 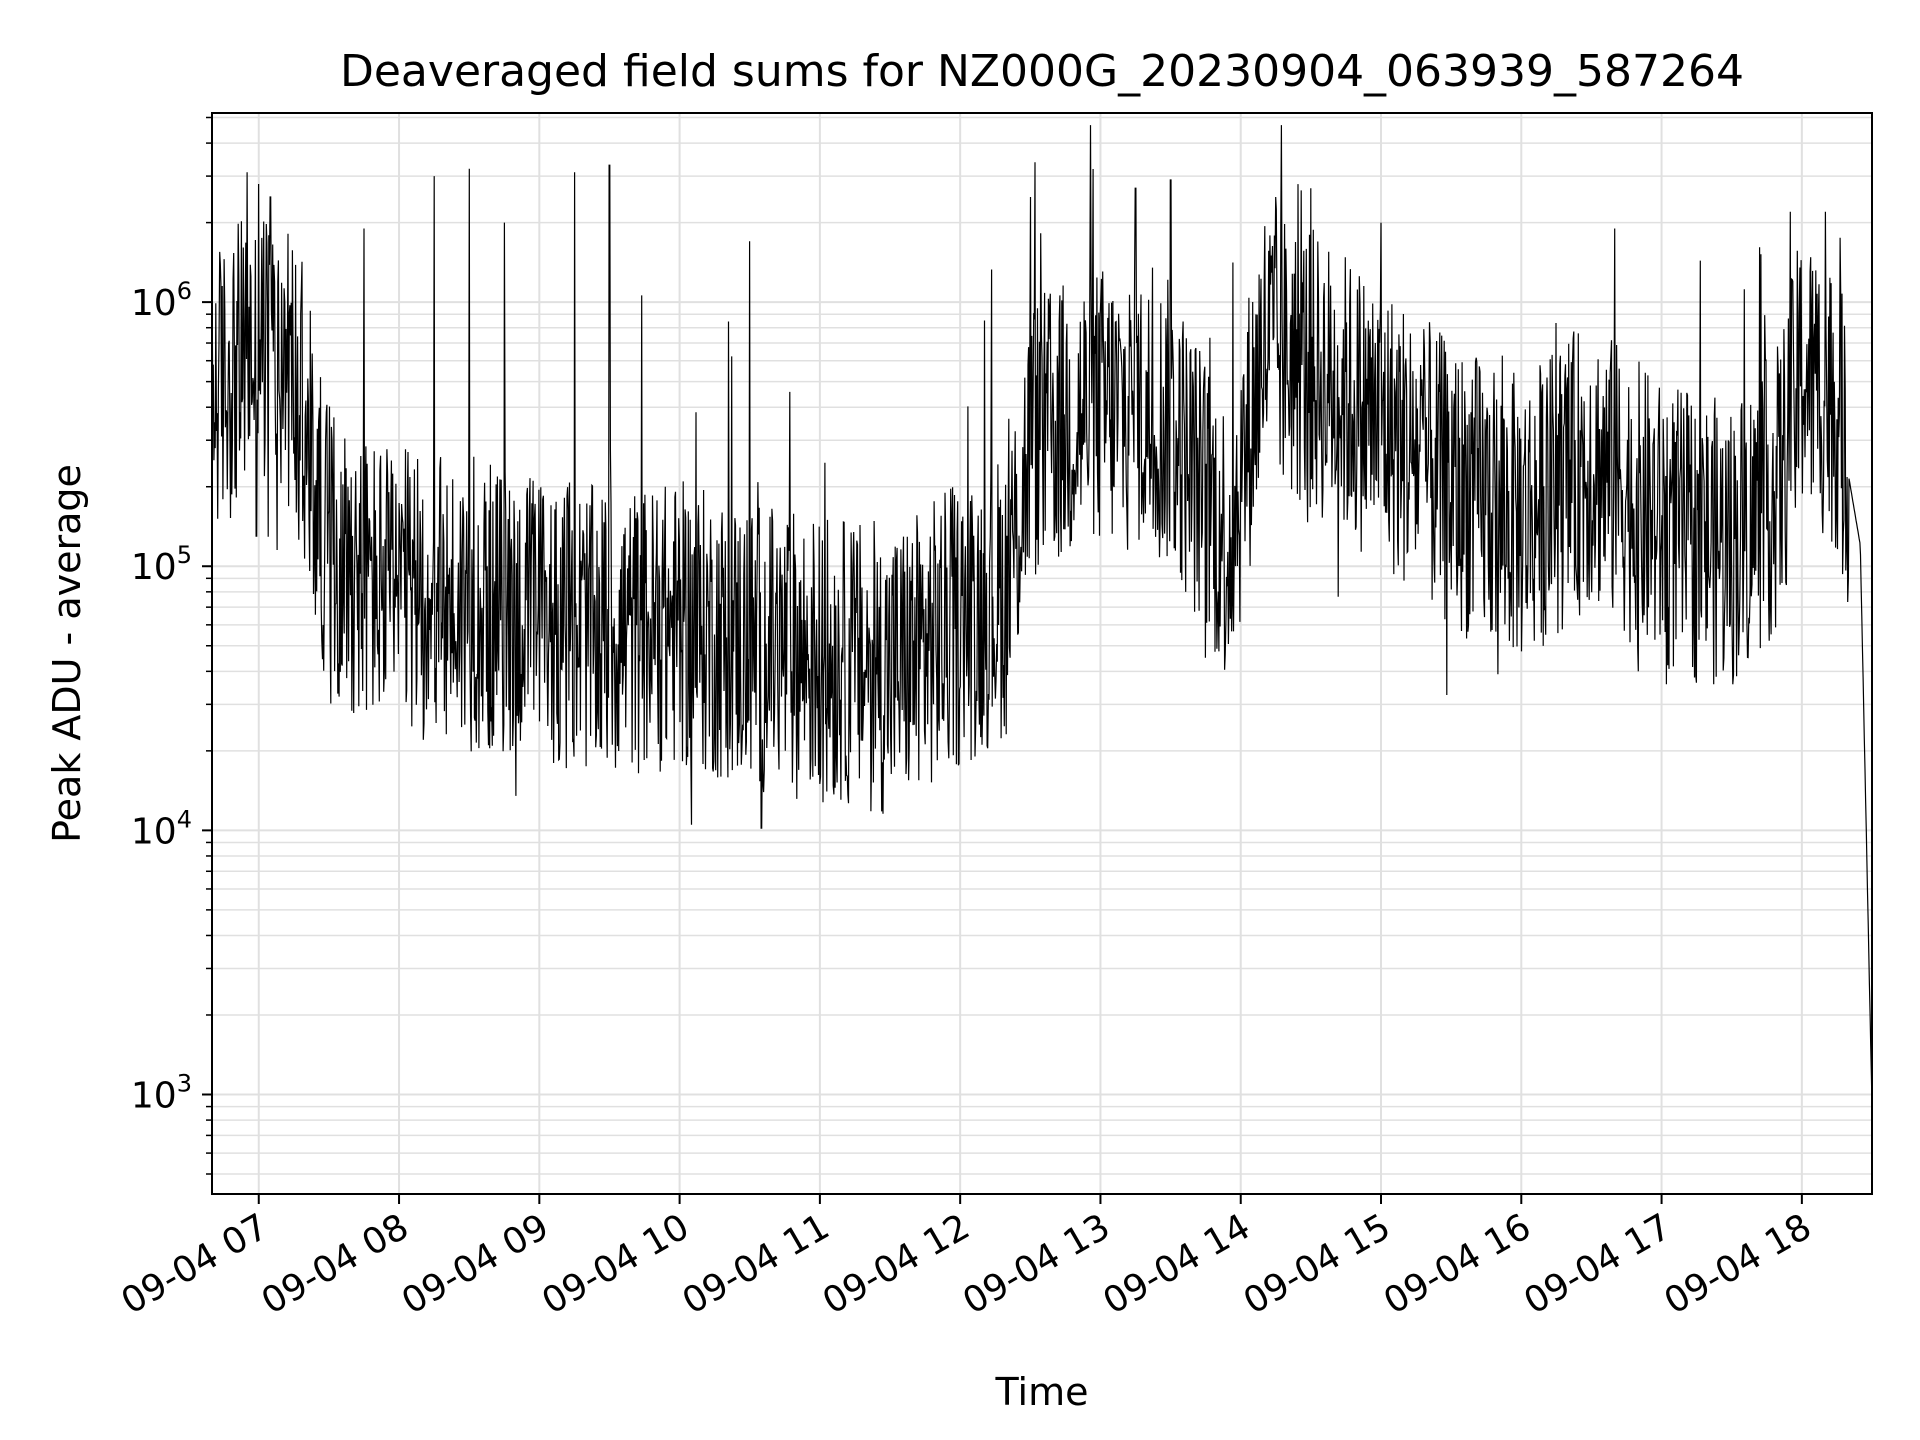 I want to click on y-tick-exponent: 3, so click(x=184, y=1083).